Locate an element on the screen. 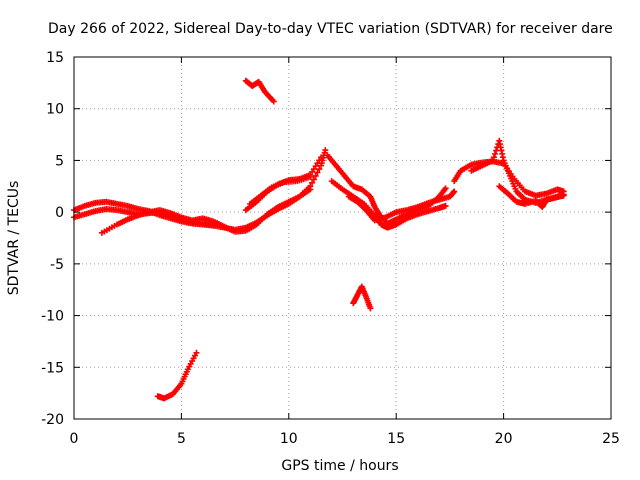  x-tick-label: 10 is located at coordinates (289, 439).